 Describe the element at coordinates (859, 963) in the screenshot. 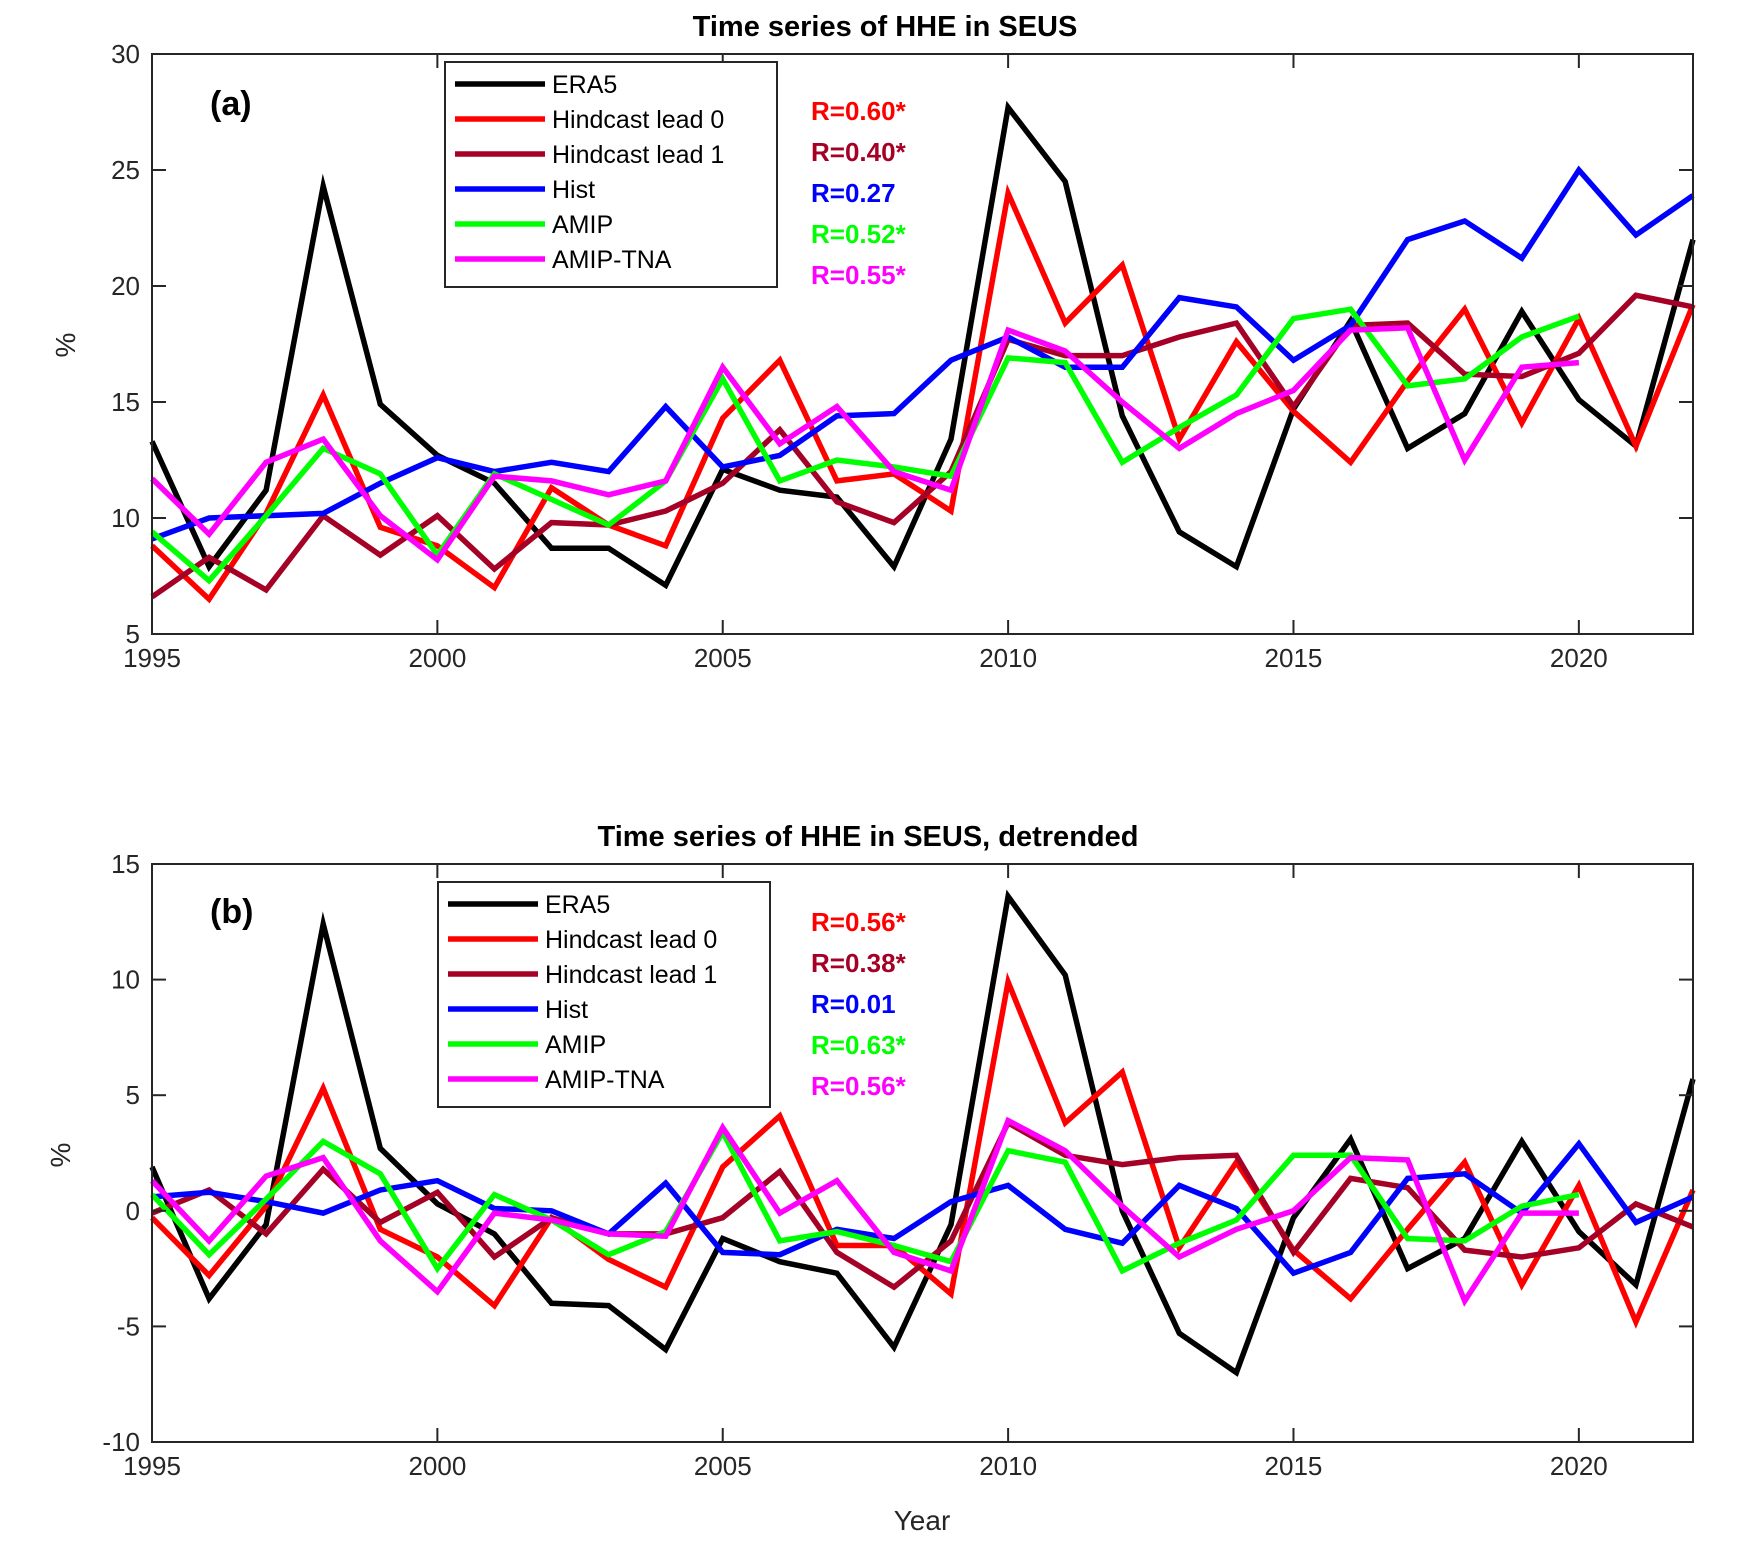

I see `correlation-label: R=0.38*` at that location.